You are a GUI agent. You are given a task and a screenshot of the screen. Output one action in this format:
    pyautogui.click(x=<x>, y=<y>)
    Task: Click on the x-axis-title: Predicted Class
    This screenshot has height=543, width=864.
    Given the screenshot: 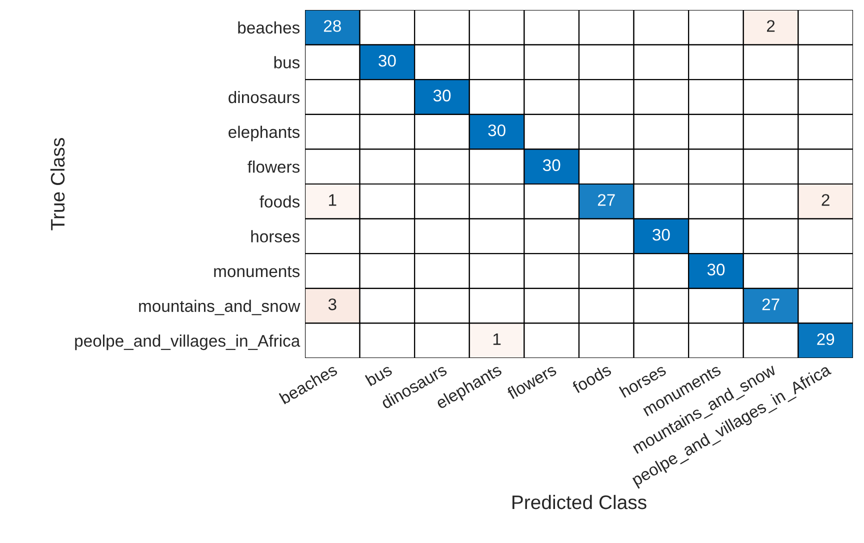 What is the action you would take?
    pyautogui.click(x=579, y=502)
    